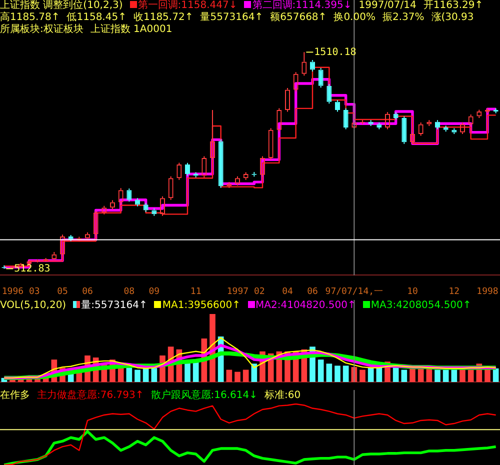 The height and width of the screenshot is (465, 500). I want to click on text: 额657668↑, so click(298, 18).